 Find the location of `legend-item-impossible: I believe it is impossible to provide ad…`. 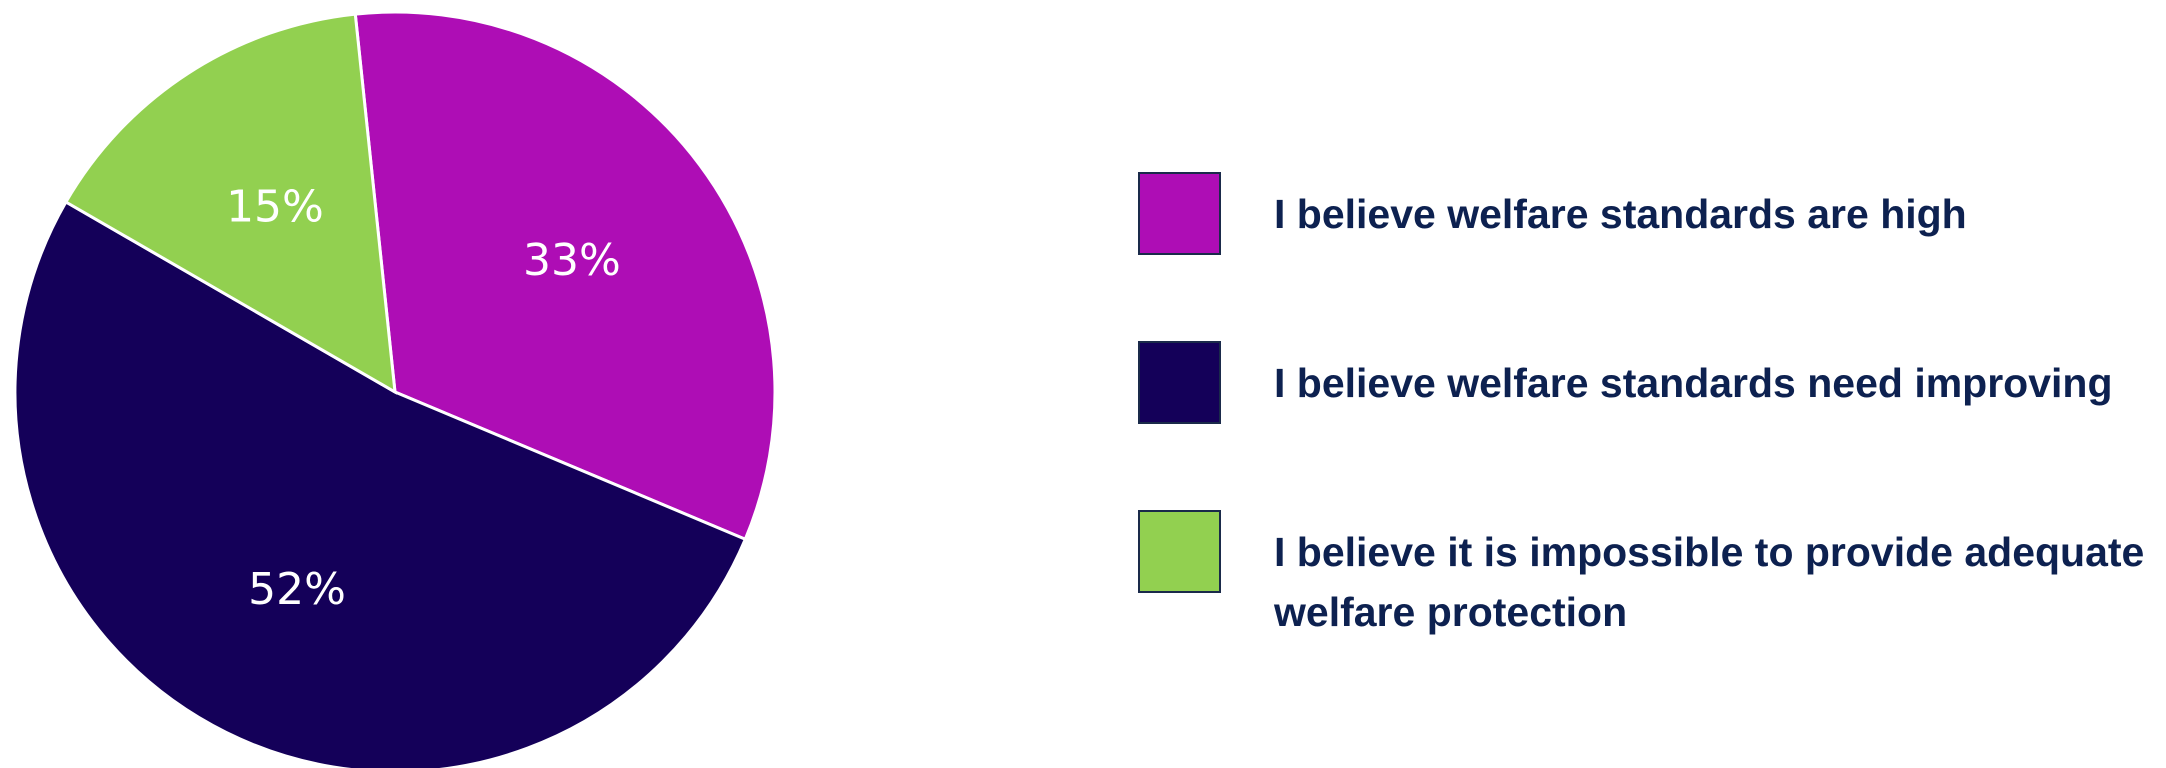

legend-item-impossible: I believe it is impossible to provide ad… is located at coordinates (1652, 576).